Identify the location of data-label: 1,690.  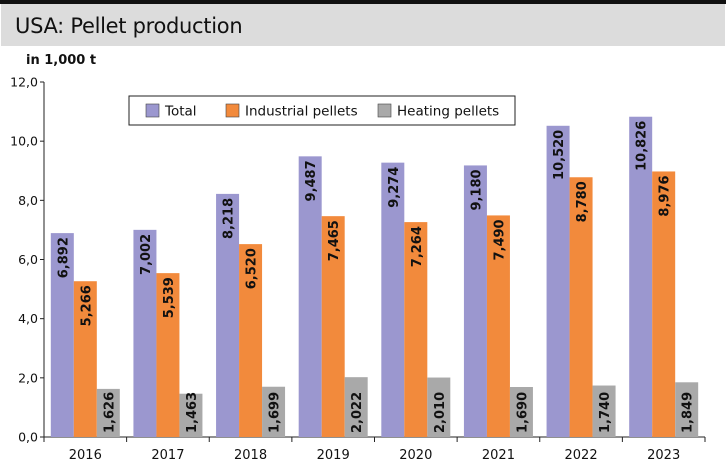
(522, 412).